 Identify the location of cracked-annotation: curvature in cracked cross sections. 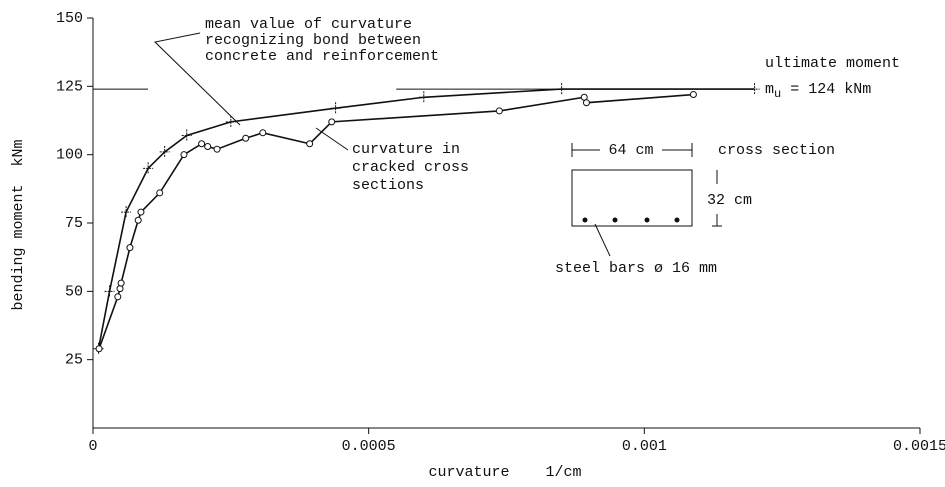
(392, 160).